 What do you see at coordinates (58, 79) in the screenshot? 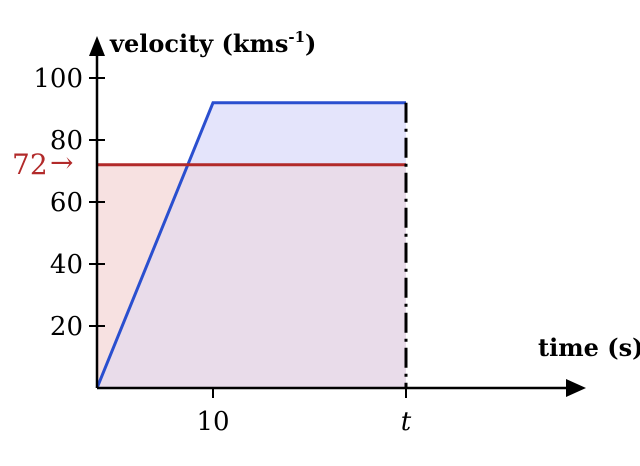
I see `y-tick-label: 100` at bounding box center [58, 79].